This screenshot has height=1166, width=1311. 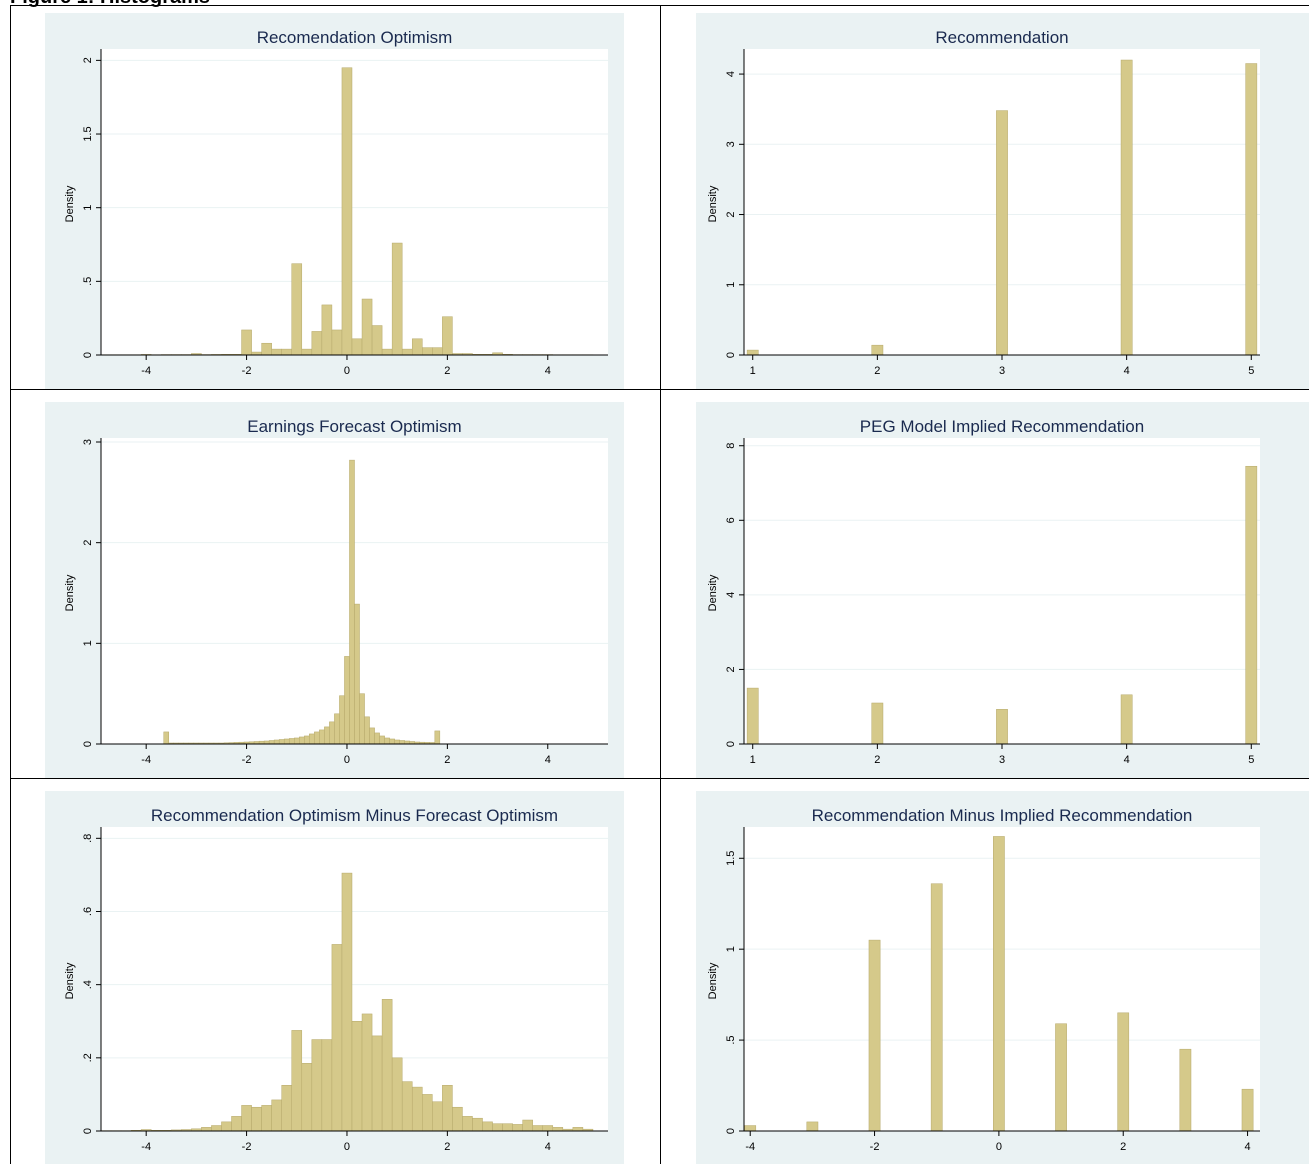 What do you see at coordinates (753, 371) in the screenshot?
I see `x-tick-label: 1` at bounding box center [753, 371].